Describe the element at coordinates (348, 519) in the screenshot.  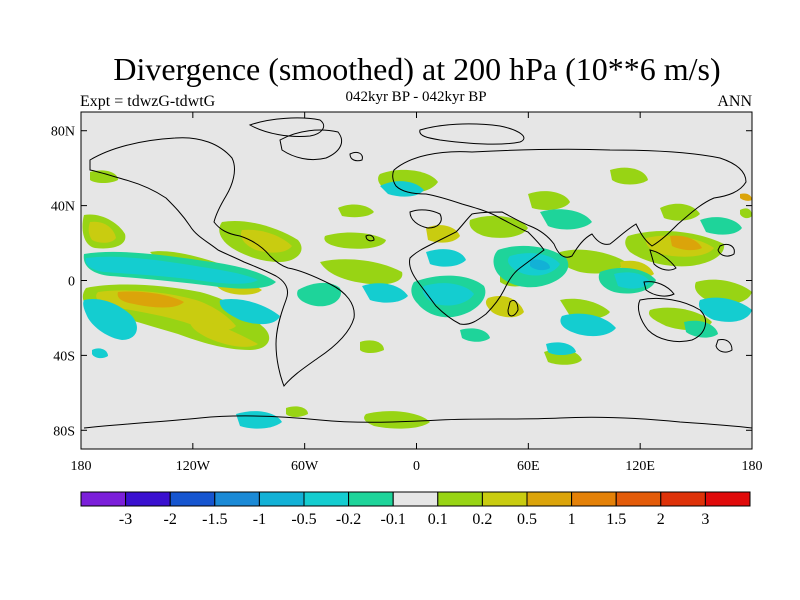
I see `colorbar-label: -0.2` at that location.